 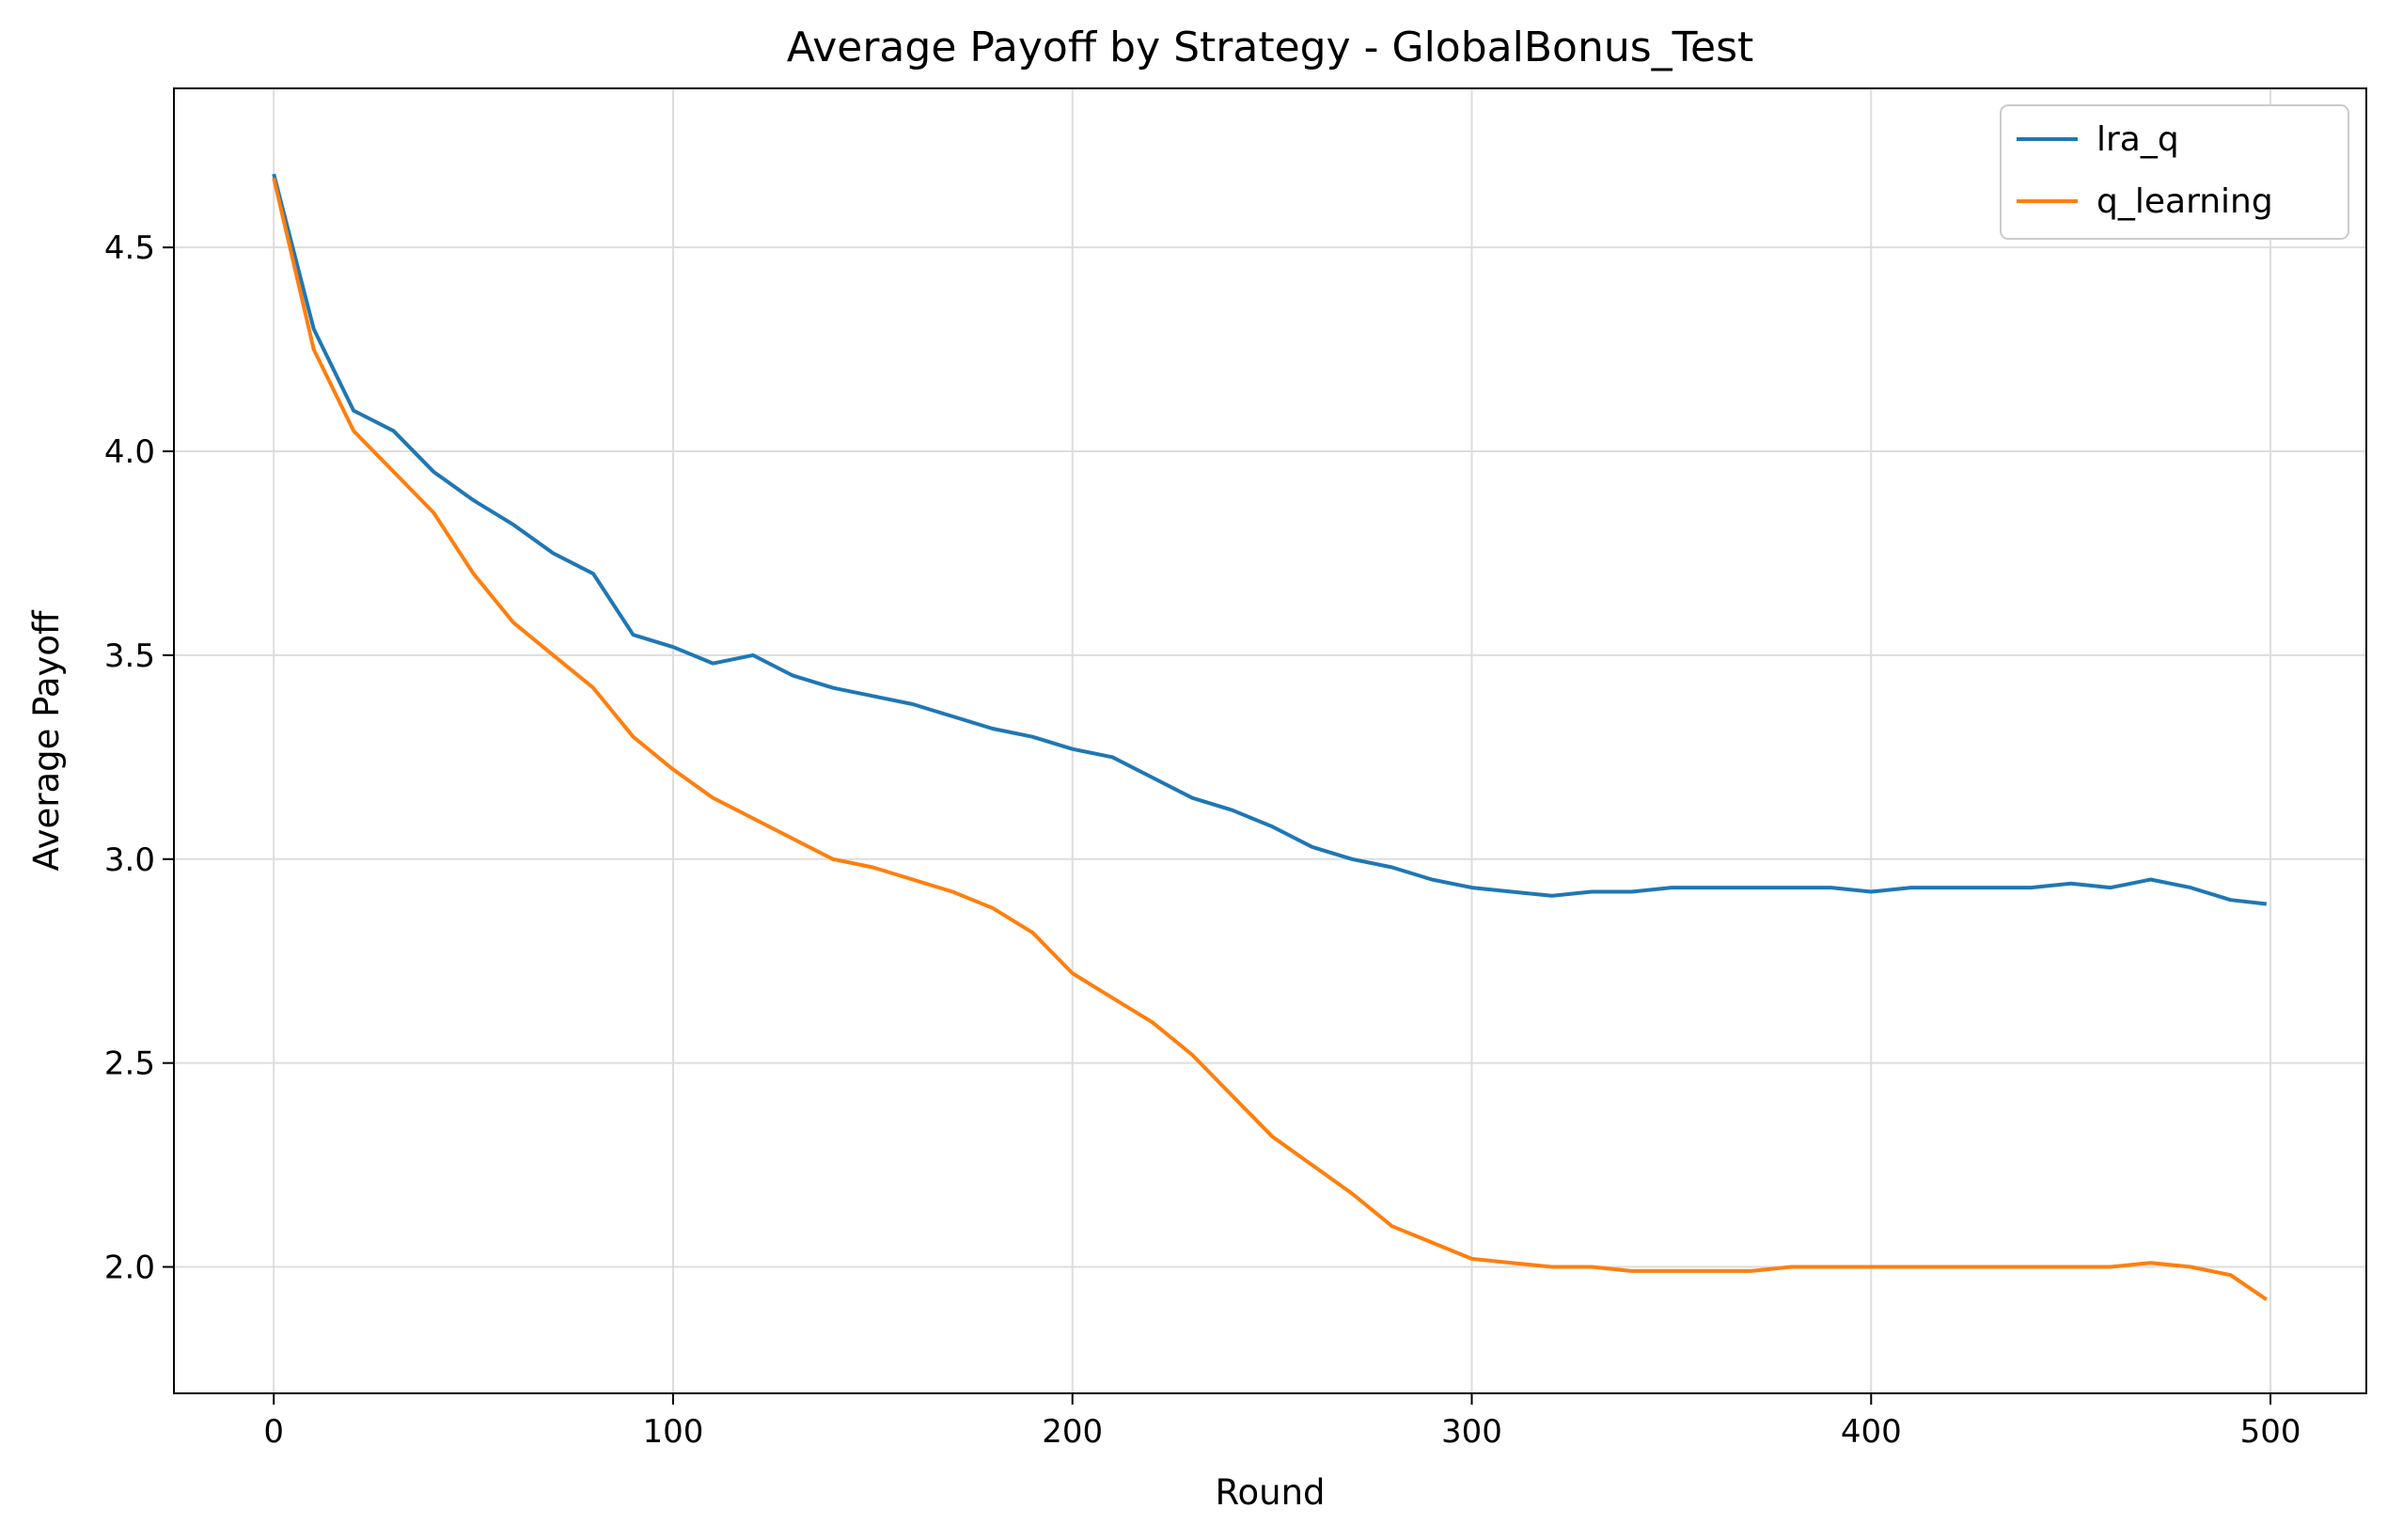 I want to click on x-tick-label: 500, so click(x=2270, y=1432).